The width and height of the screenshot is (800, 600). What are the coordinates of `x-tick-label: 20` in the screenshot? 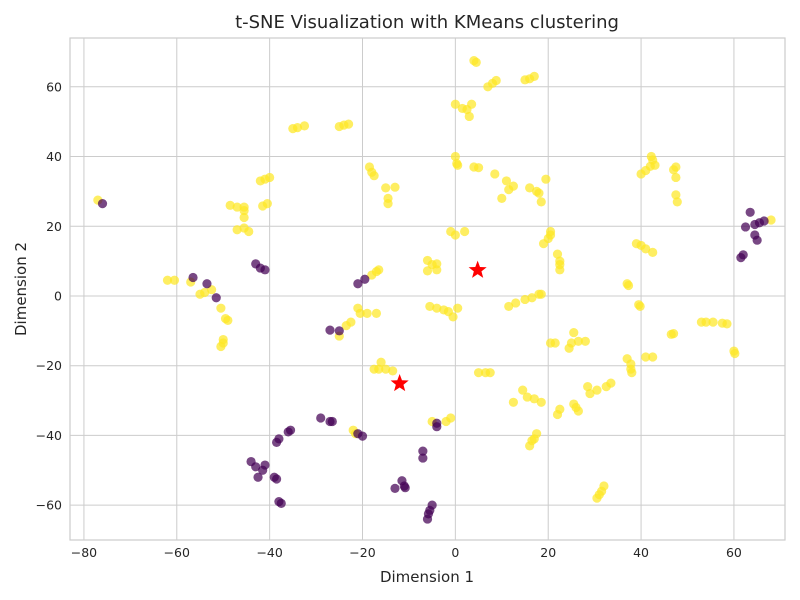 It's located at (548, 552).